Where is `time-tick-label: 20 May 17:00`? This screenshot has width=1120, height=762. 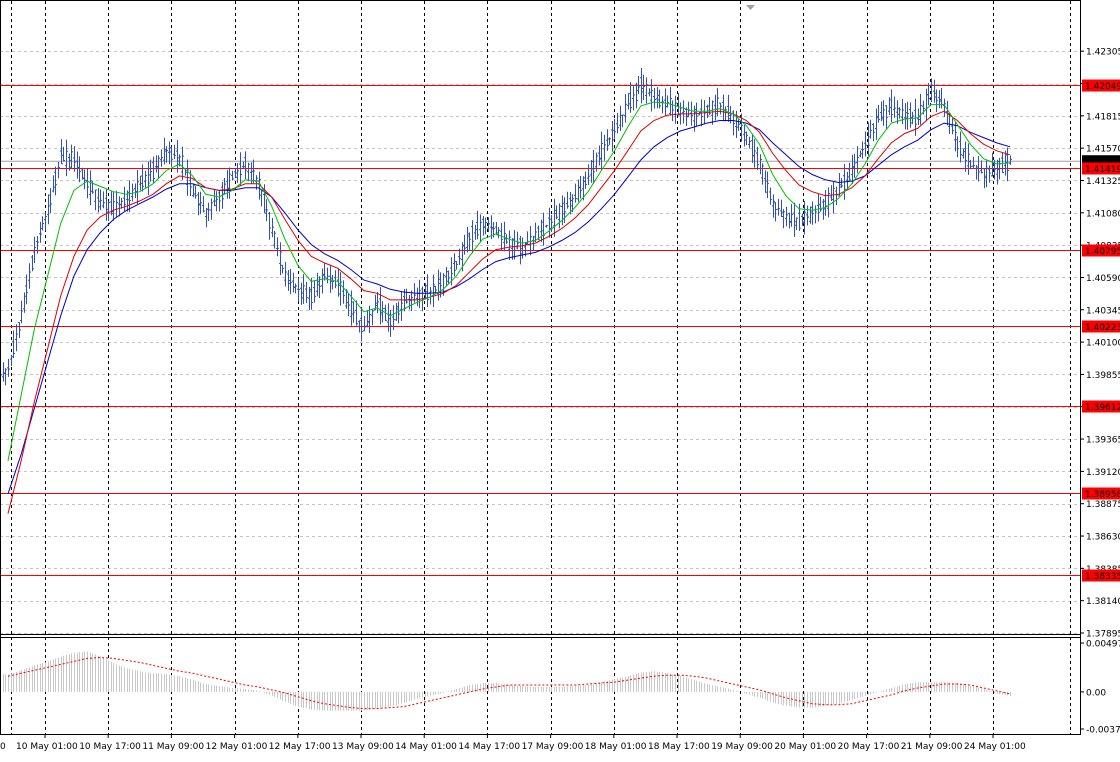
time-tick-label: 20 May 17:00 is located at coordinates (869, 747).